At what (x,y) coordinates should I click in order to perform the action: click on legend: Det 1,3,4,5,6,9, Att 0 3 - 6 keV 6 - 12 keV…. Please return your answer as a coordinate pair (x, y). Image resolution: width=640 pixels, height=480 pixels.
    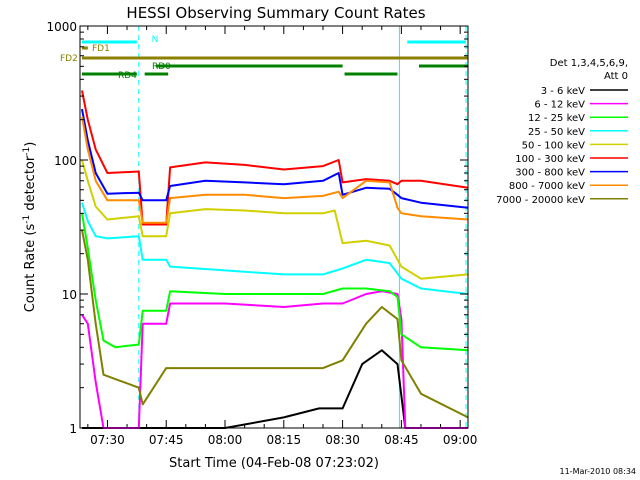
    Looking at the image, I should click on (562, 132).